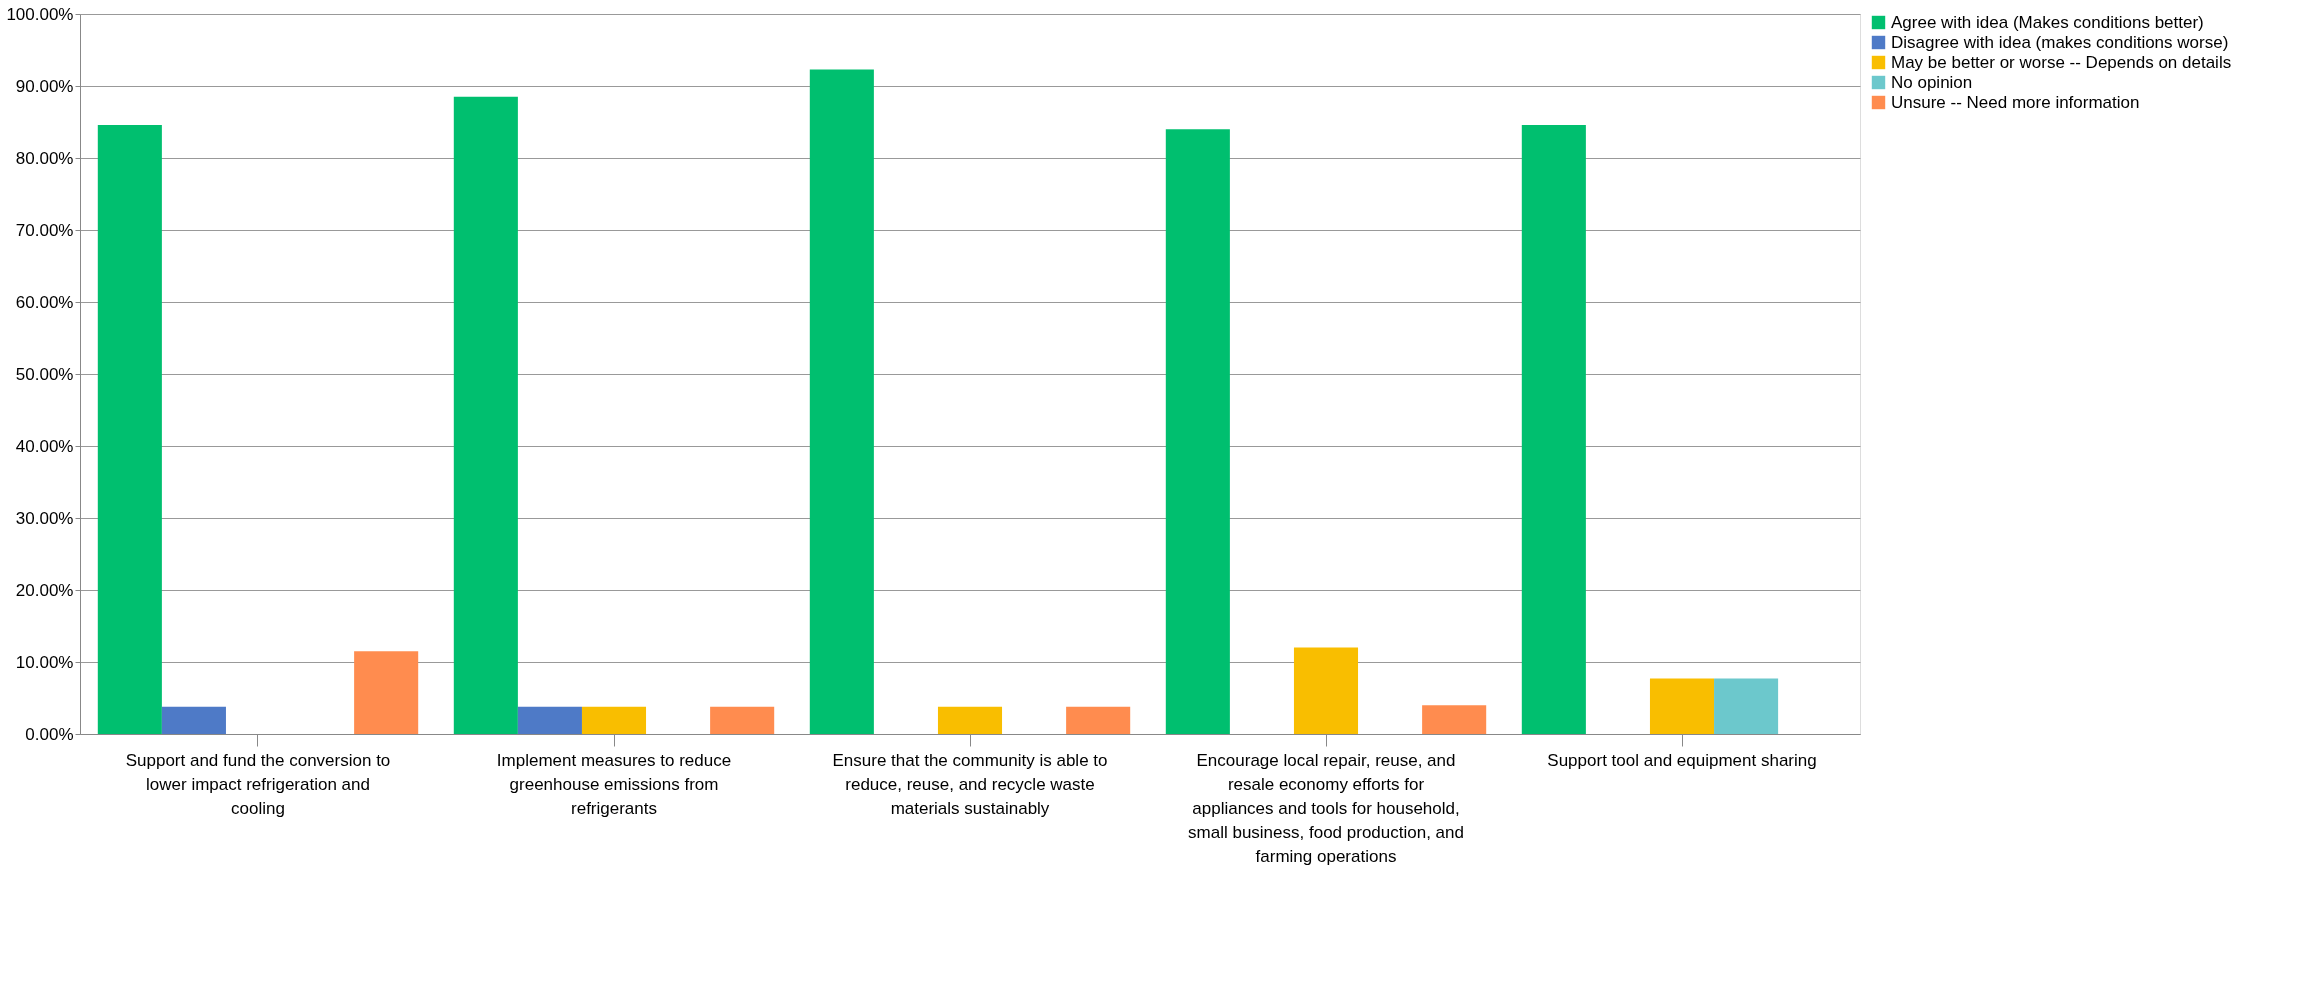 This screenshot has width=2307, height=994. What do you see at coordinates (2047, 22) in the screenshot?
I see `legend-label: Agree with idea (Makes conditions better)` at bounding box center [2047, 22].